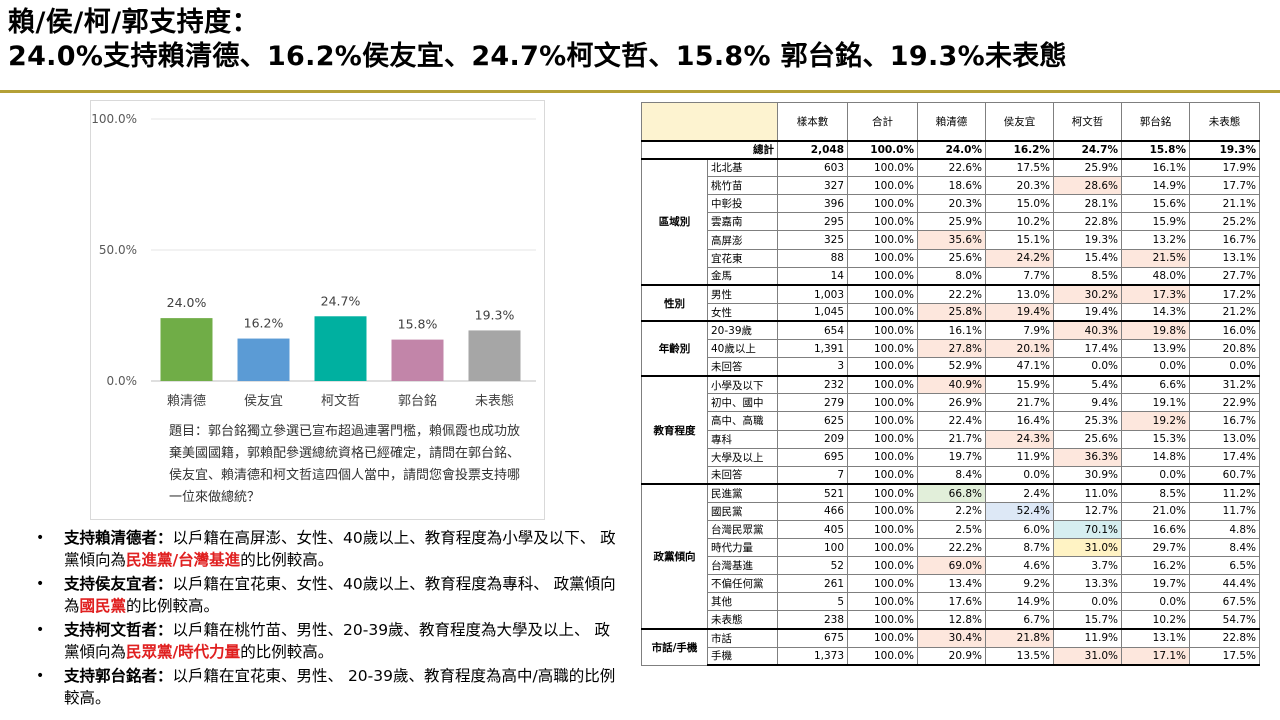 The width and height of the screenshot is (1280, 720). What do you see at coordinates (812, 186) in the screenshot?
I see `data-cell: 327` at bounding box center [812, 186].